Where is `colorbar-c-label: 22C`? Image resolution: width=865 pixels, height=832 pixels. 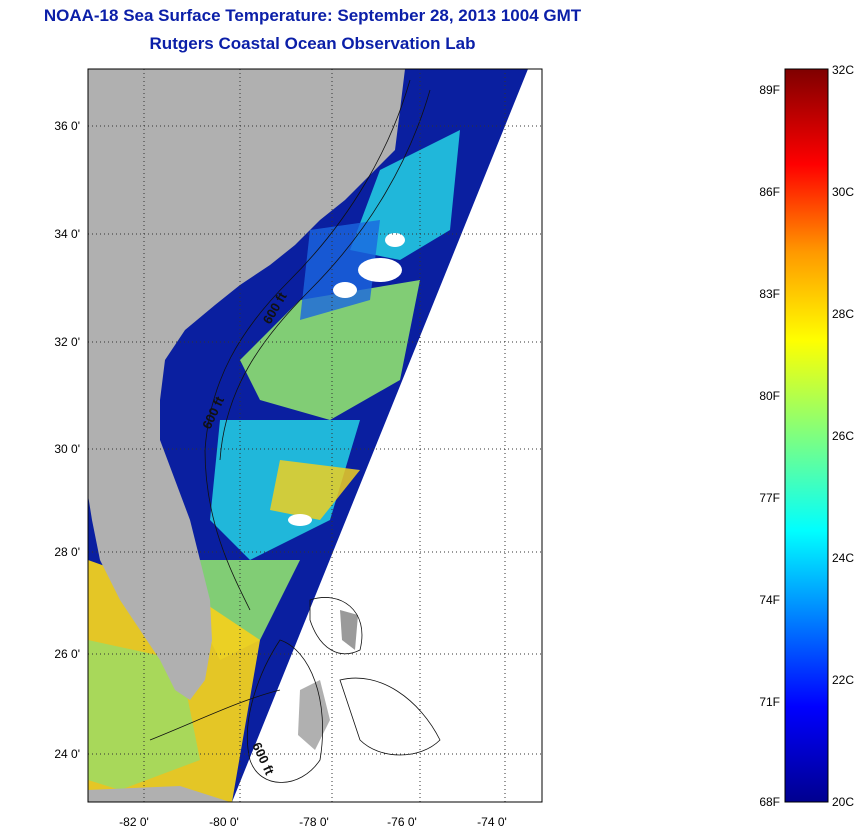
colorbar-c-label: 22C is located at coordinates (843, 680).